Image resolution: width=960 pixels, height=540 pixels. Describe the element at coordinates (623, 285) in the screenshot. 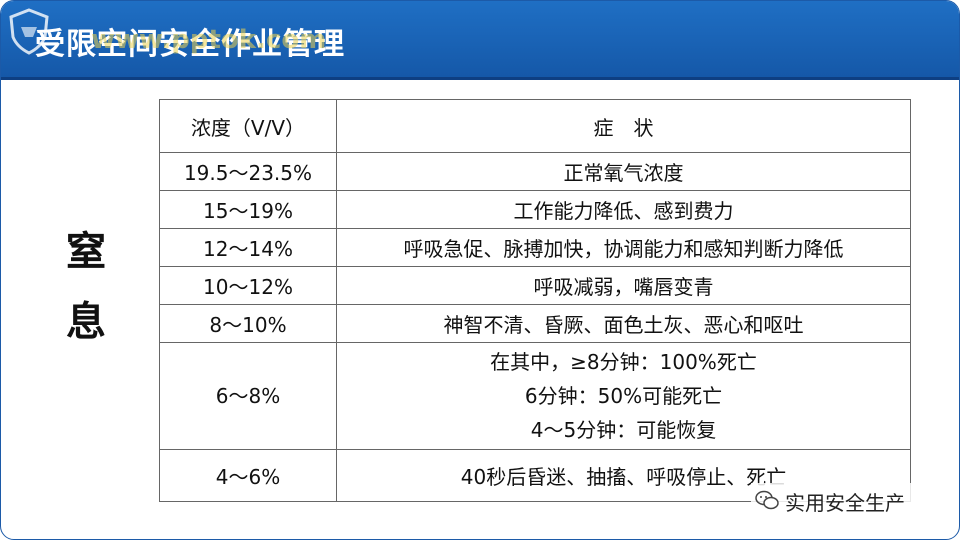

I see `symptoms-cell: 呼吸减弱，嘴唇变青` at that location.